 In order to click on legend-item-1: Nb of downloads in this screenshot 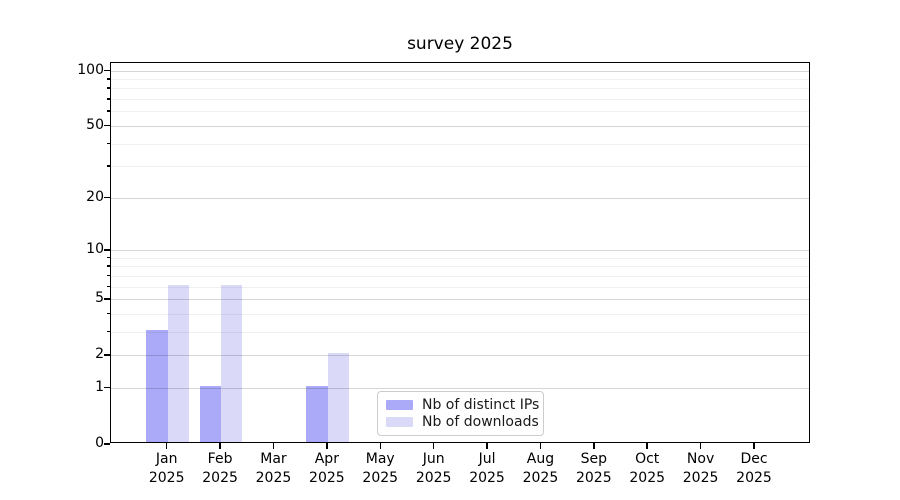, I will do `click(462, 422)`.